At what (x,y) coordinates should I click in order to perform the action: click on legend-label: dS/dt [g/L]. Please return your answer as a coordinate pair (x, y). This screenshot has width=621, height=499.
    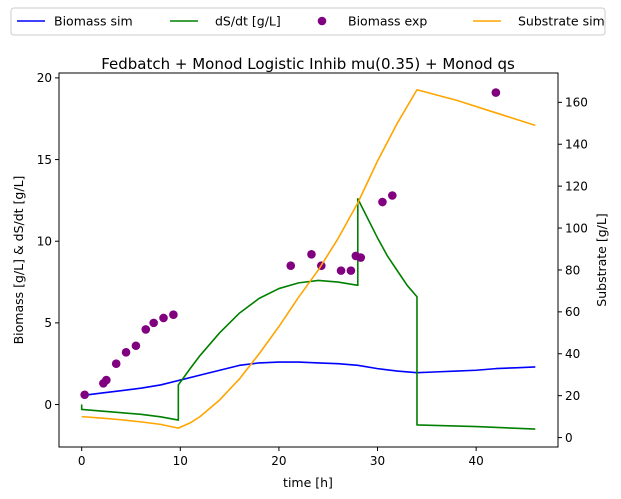
    Looking at the image, I should click on (248, 21).